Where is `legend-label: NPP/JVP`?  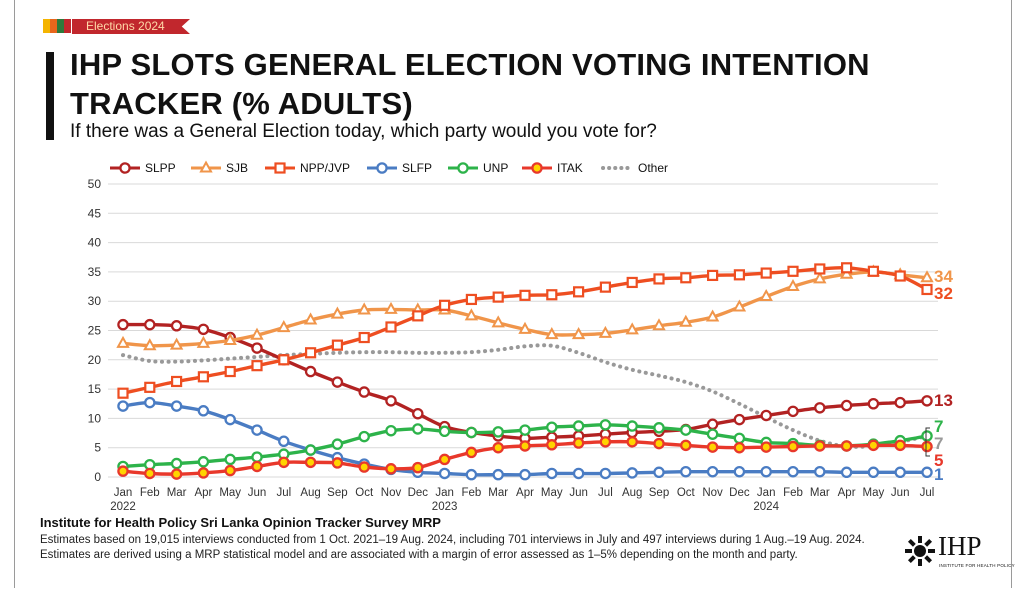
legend-label: NPP/JVP is located at coordinates (325, 168).